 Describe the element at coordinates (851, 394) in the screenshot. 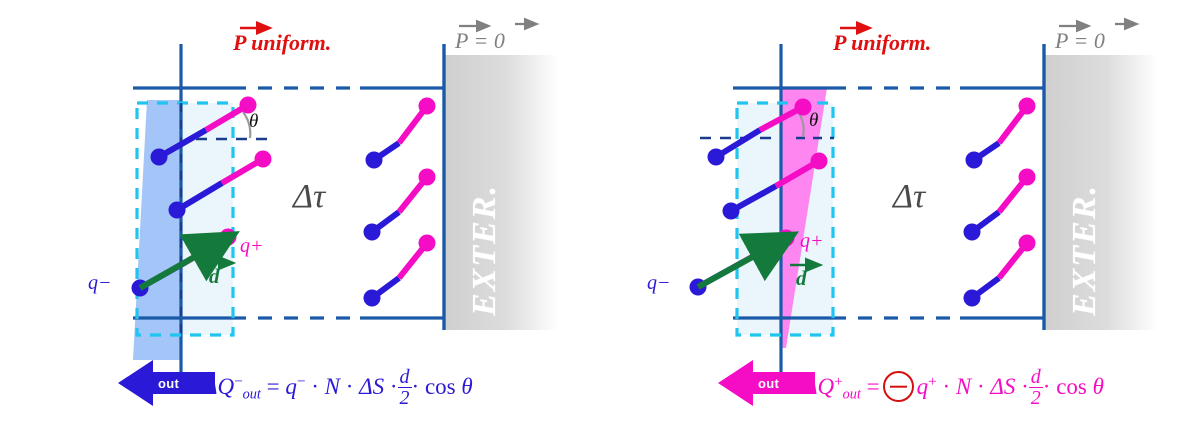

I see `formula-lhs-sub: out` at that location.